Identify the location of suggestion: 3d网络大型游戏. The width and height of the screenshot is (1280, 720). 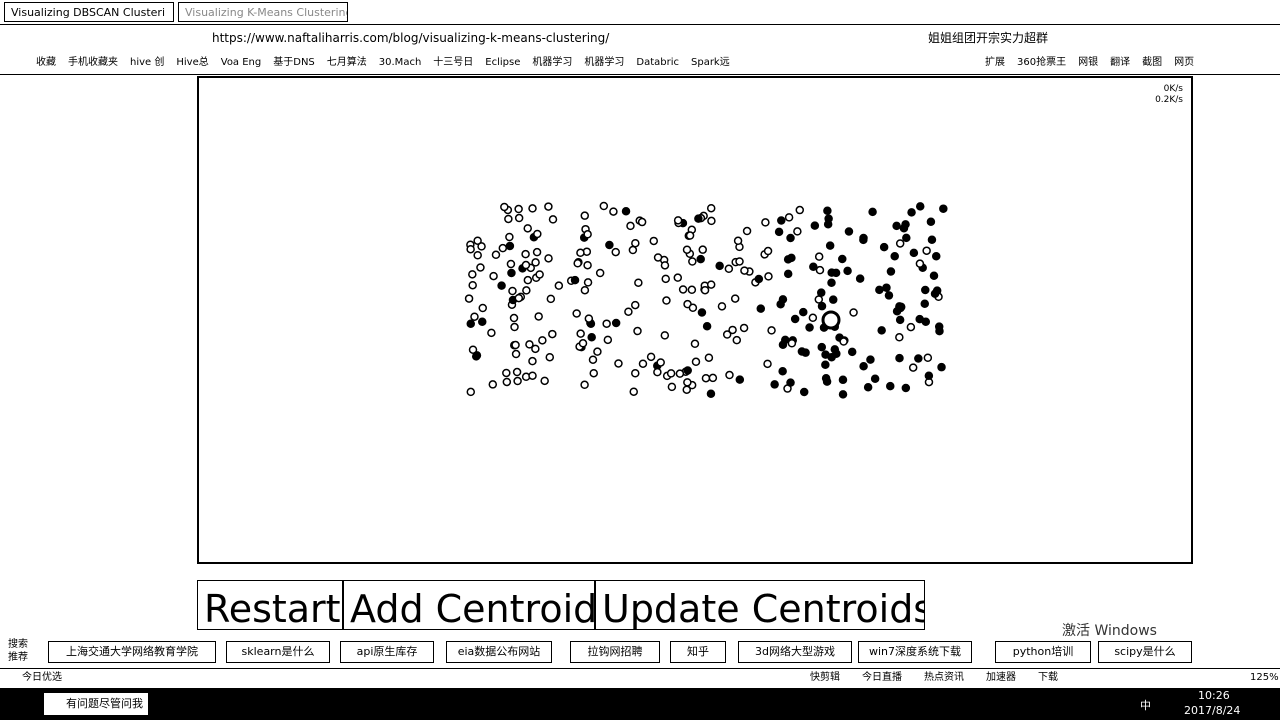
(795, 652).